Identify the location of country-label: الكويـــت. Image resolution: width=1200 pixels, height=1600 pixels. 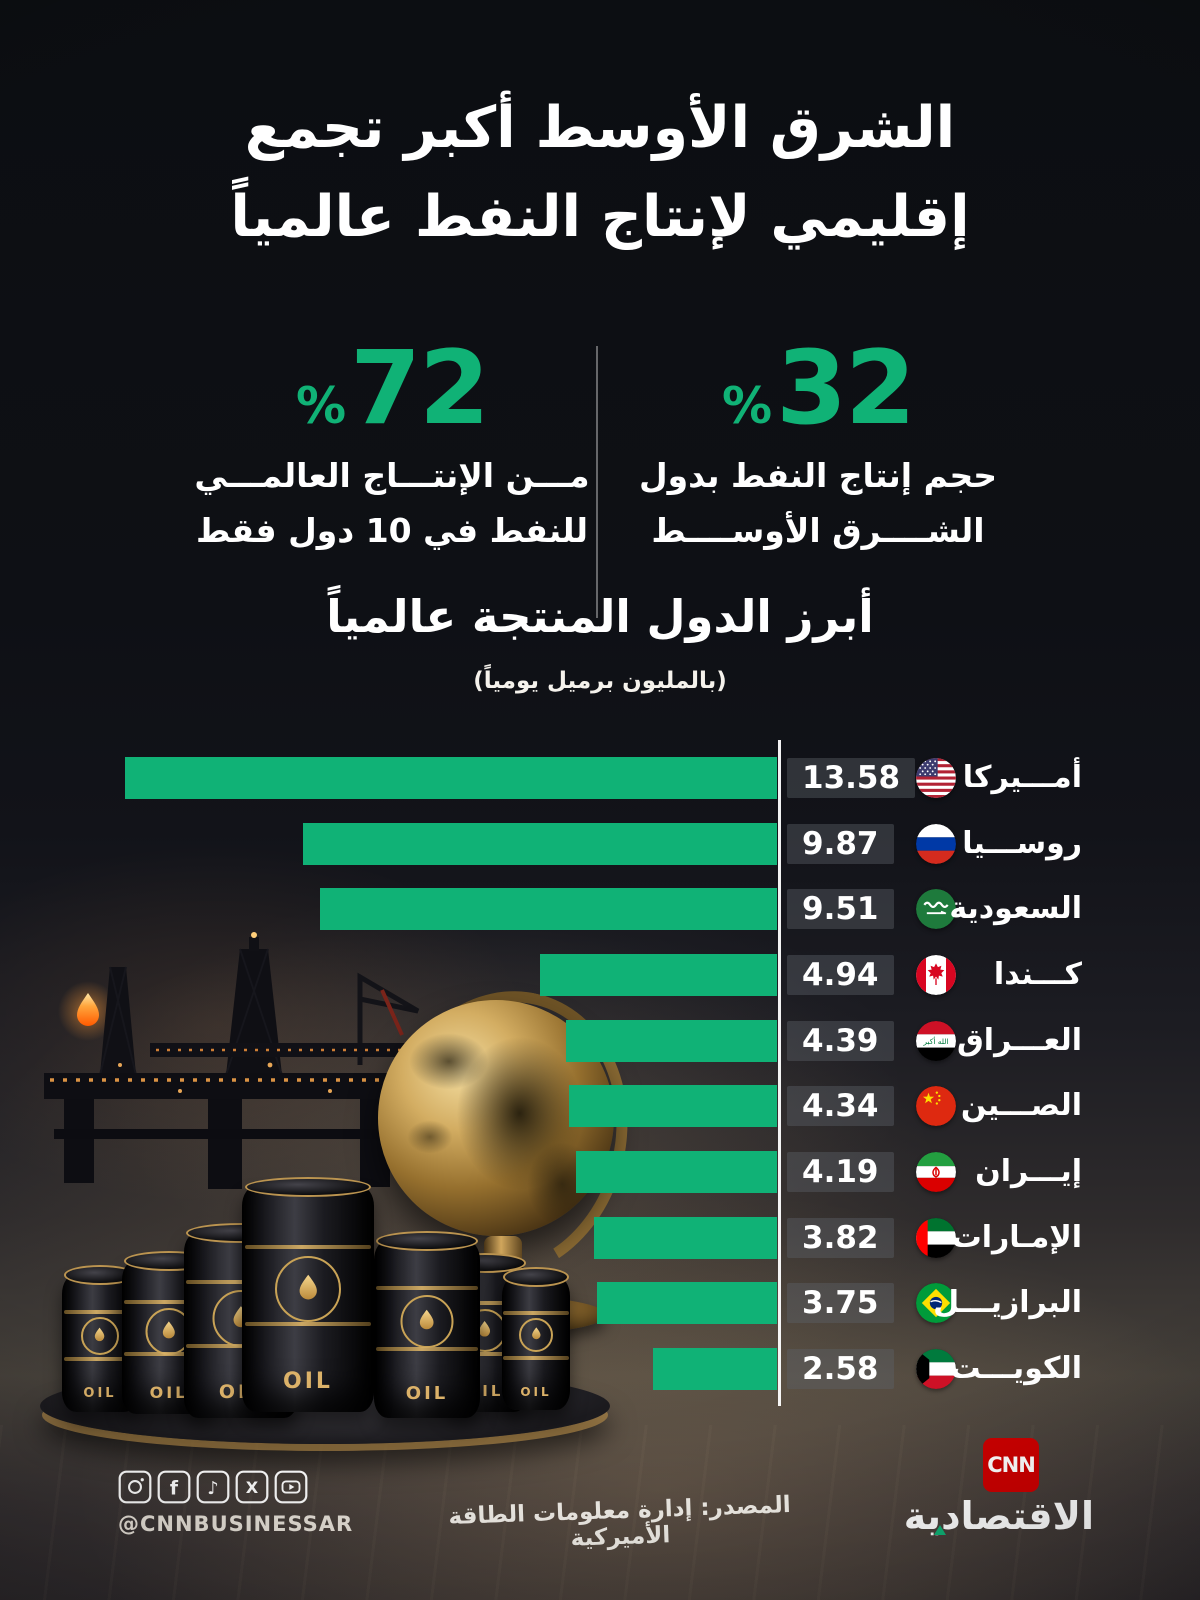
(1016, 1368).